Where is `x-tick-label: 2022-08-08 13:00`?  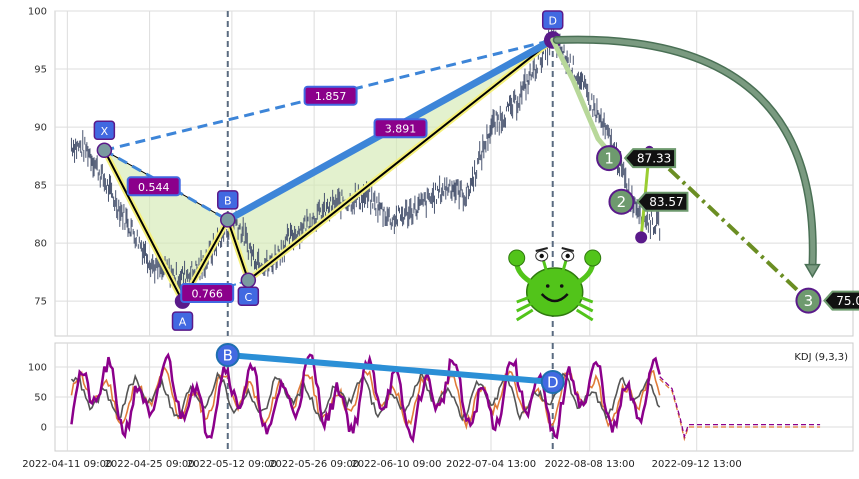 x-tick-label: 2022-08-08 13:00 is located at coordinates (590, 464).